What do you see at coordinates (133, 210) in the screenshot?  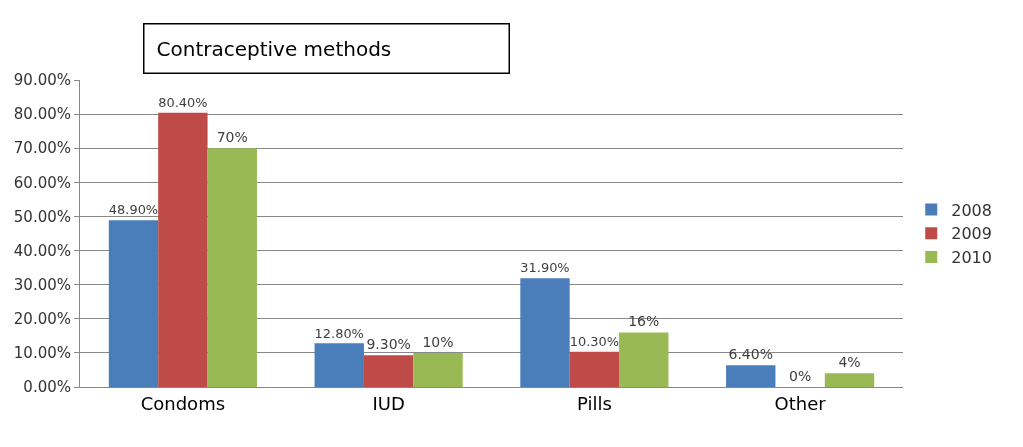 I see `data-label: 48.90%` at bounding box center [133, 210].